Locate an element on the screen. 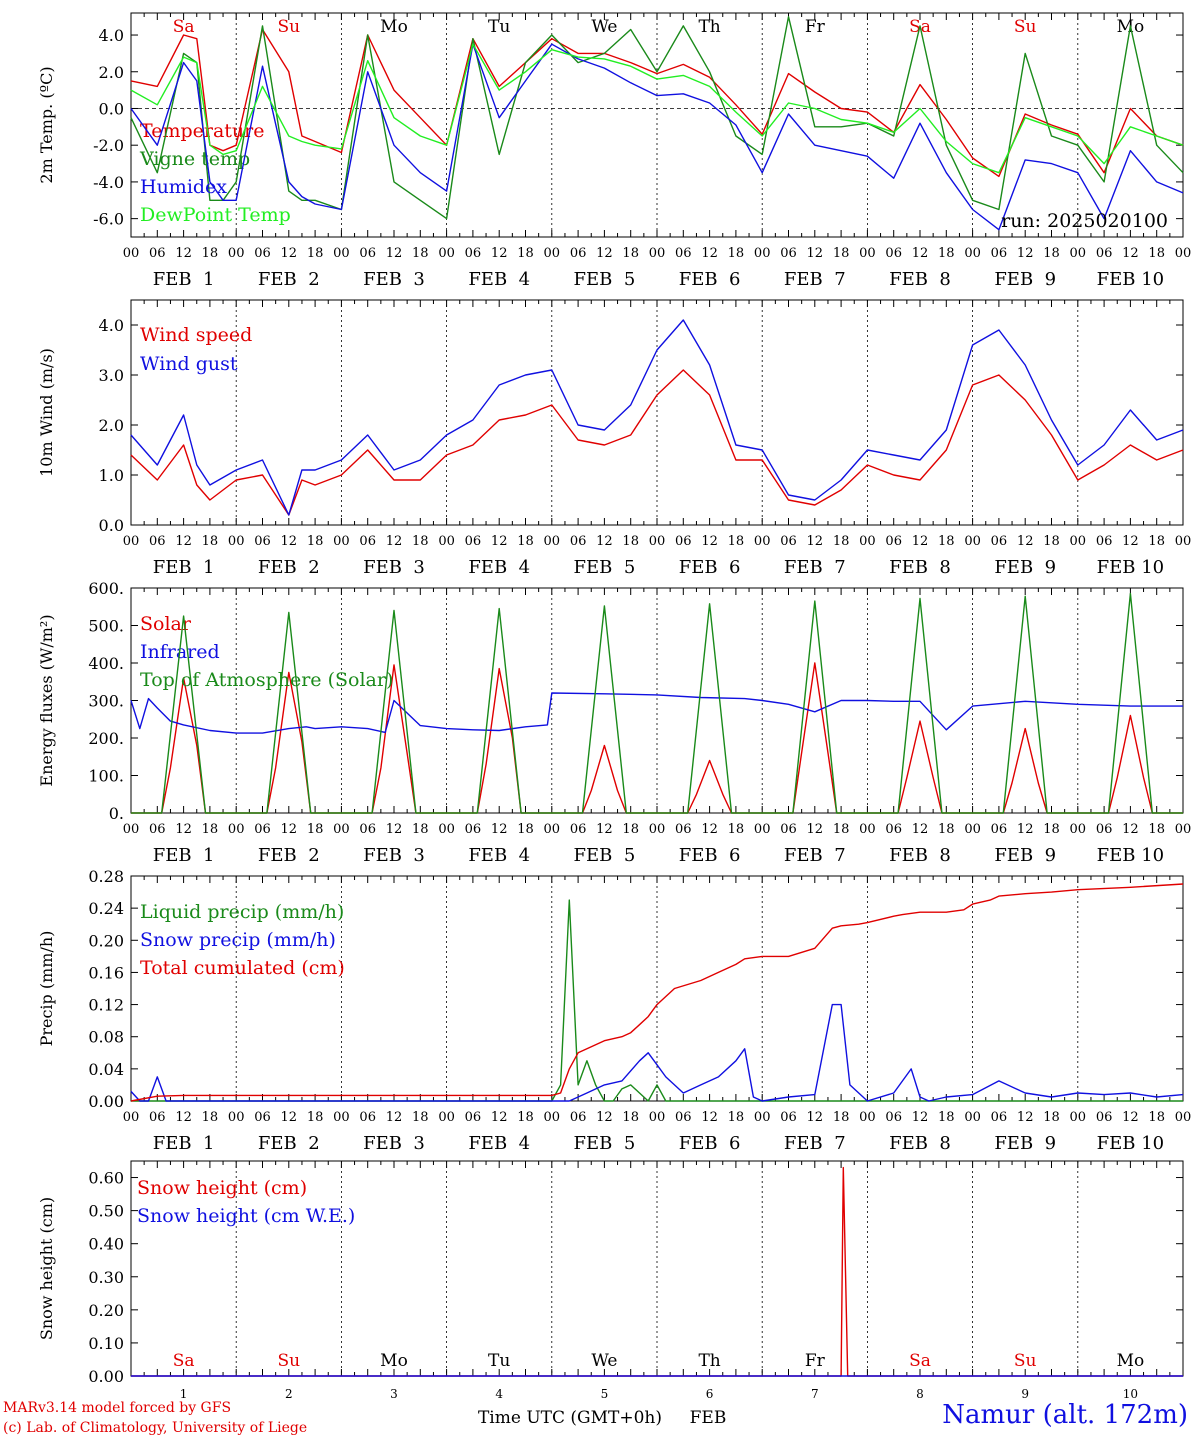 This screenshot has width=1194, height=1440. y-tick-label: 2.0 is located at coordinates (111, 72).